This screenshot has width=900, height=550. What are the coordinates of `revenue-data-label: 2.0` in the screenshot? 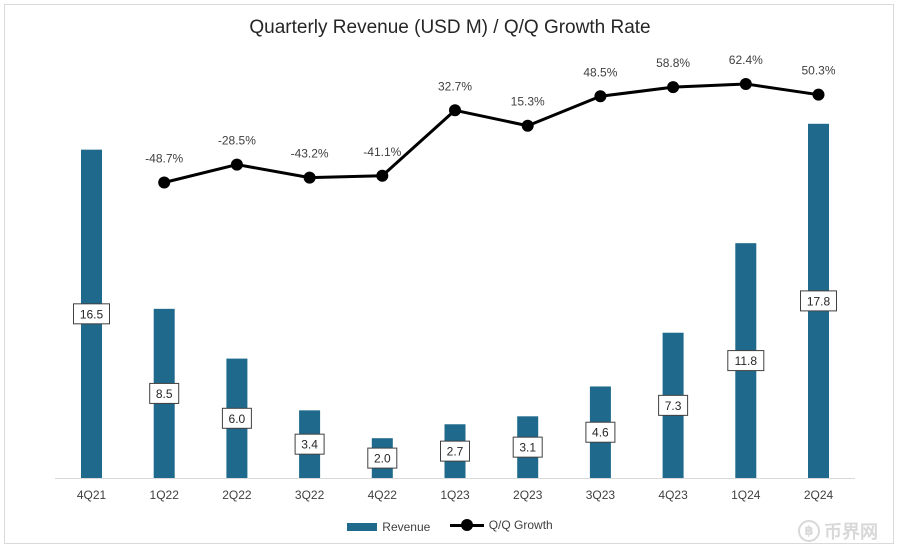 It's located at (382, 459).